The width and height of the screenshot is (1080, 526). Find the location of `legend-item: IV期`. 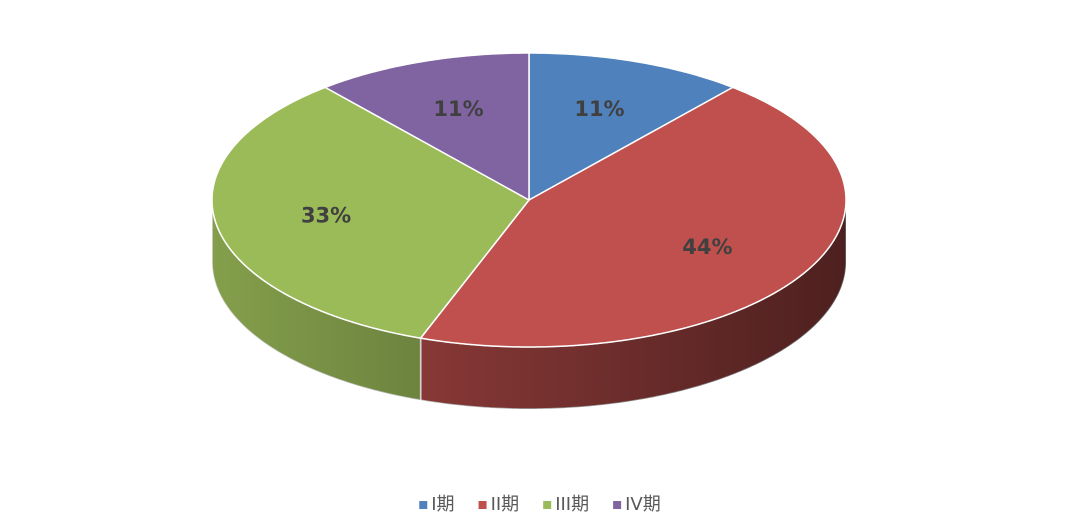

legend-item: IV期 is located at coordinates (637, 504).